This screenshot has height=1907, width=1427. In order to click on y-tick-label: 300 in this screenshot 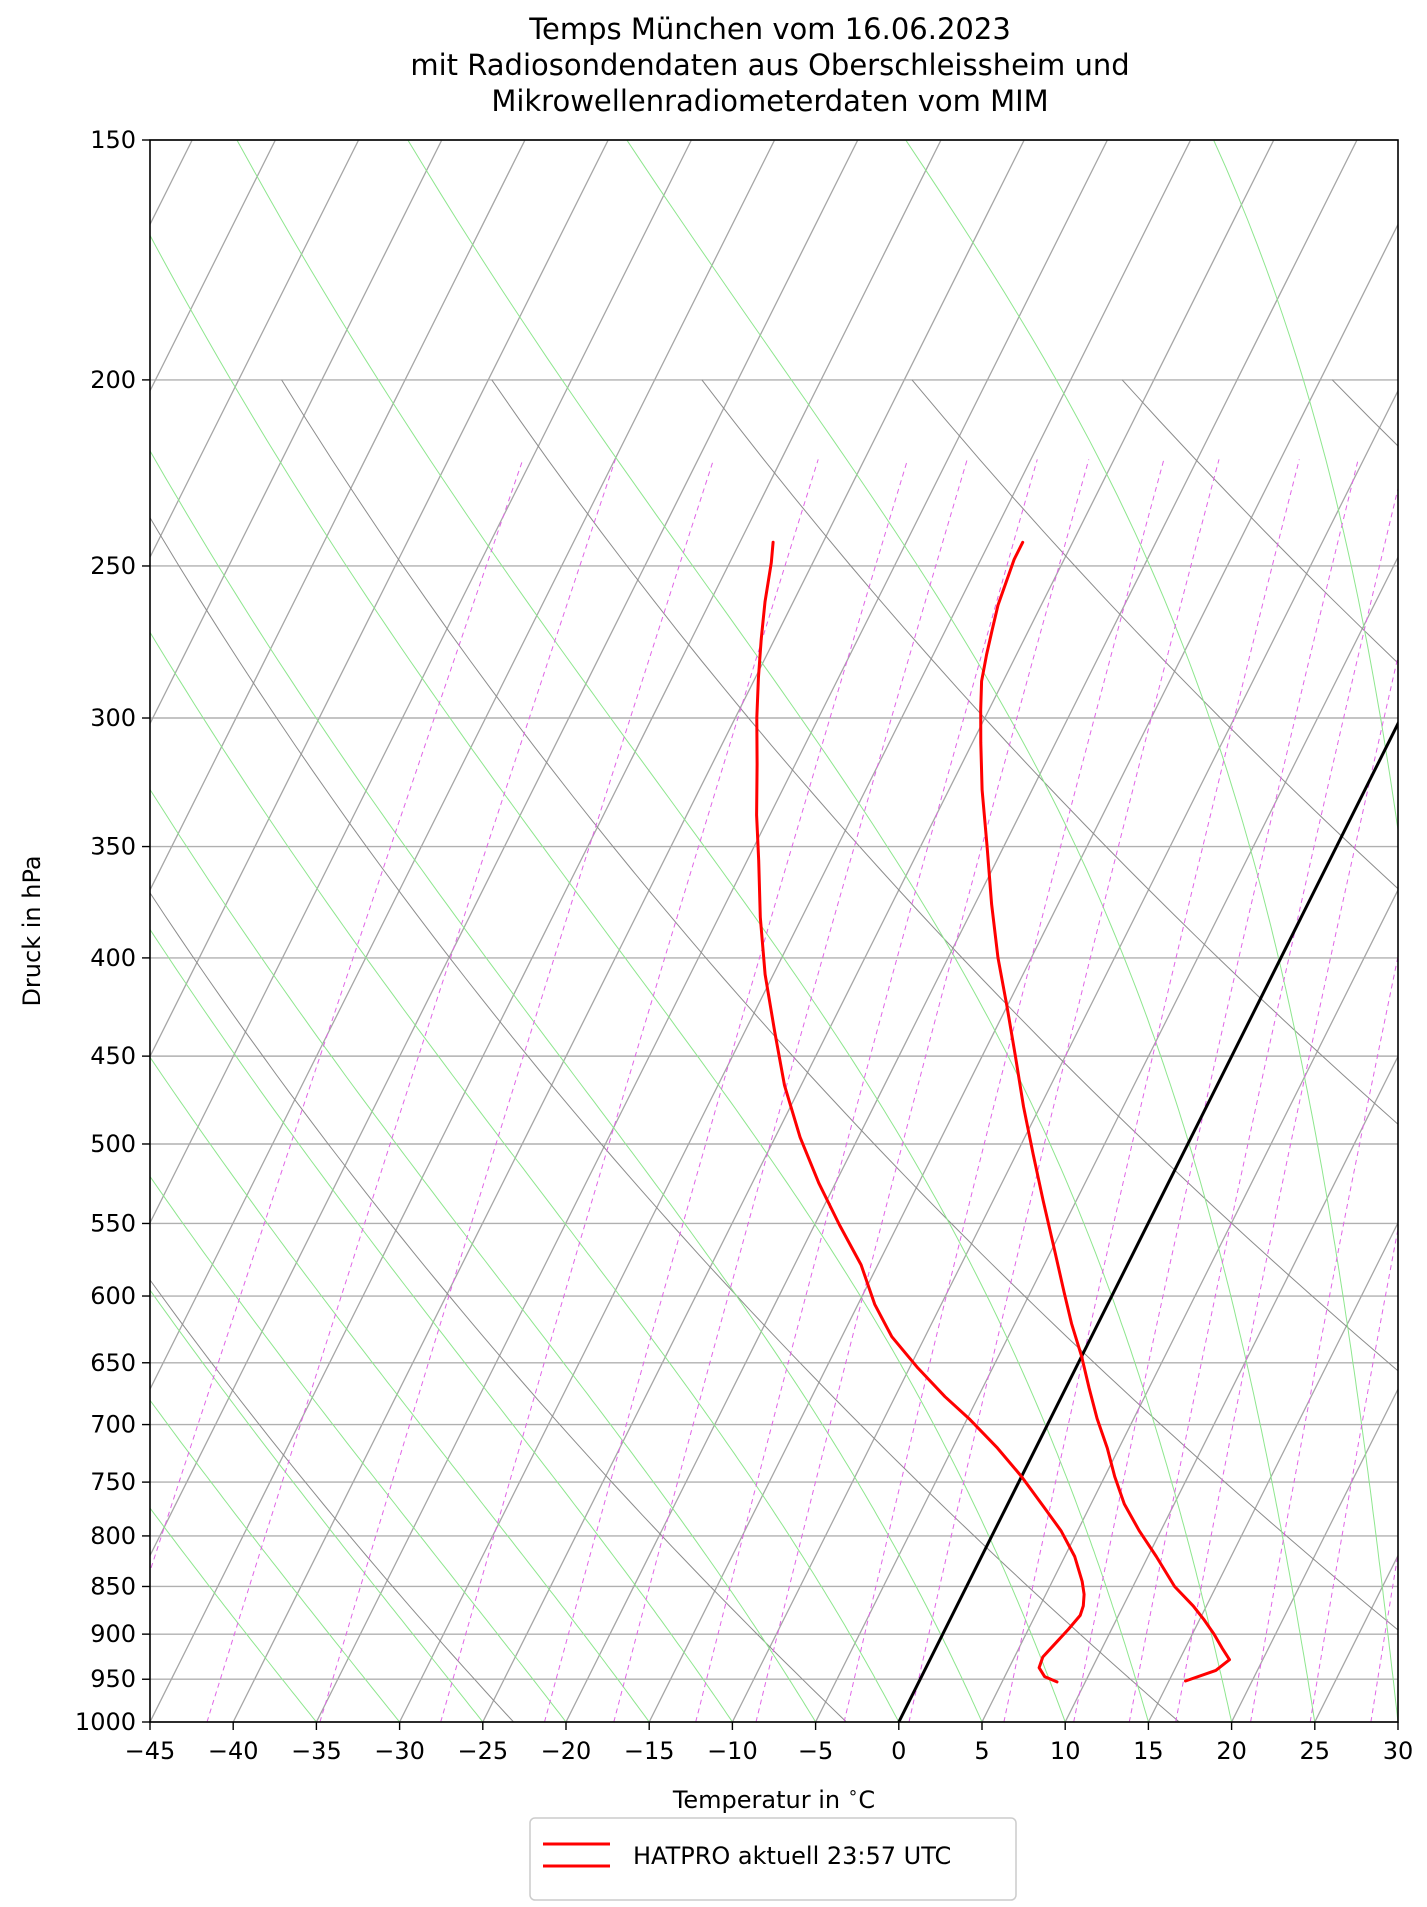, I will do `click(113, 718)`.